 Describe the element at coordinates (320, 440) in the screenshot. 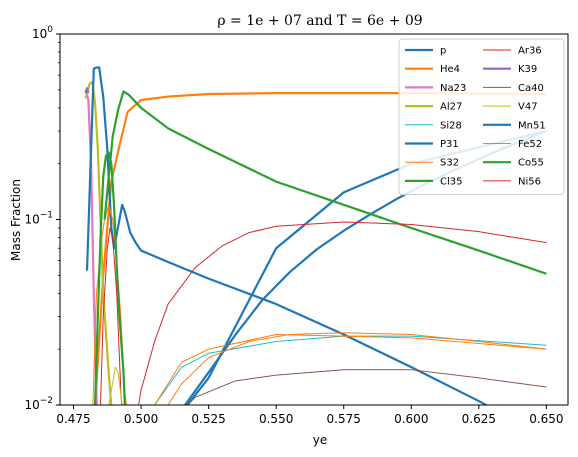

I see `x-axis-label: ye` at that location.